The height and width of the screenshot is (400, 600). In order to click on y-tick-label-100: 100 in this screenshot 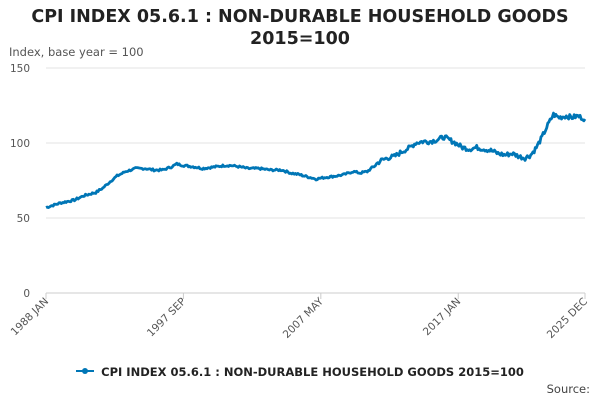, I will do `click(20, 144)`.